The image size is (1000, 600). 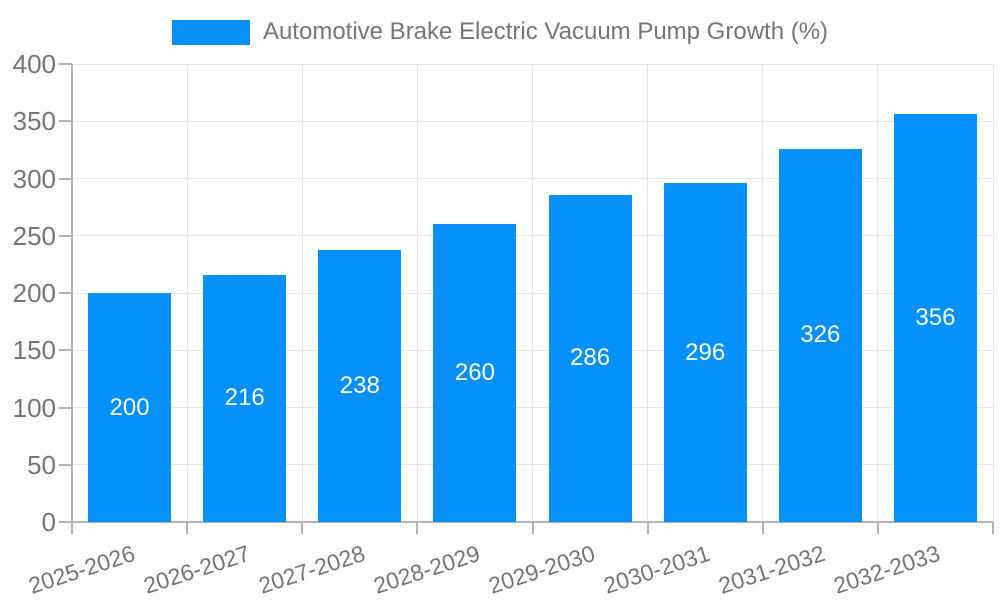 I want to click on bar-value-label: 216, so click(x=244, y=398).